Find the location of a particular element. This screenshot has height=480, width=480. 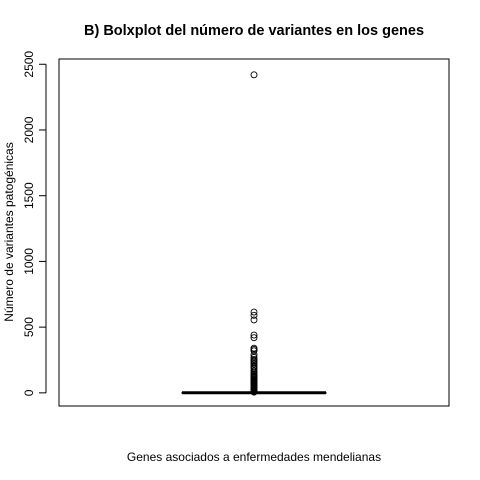

y-axis-label: Número de variantes patogénicas is located at coordinates (9, 231).